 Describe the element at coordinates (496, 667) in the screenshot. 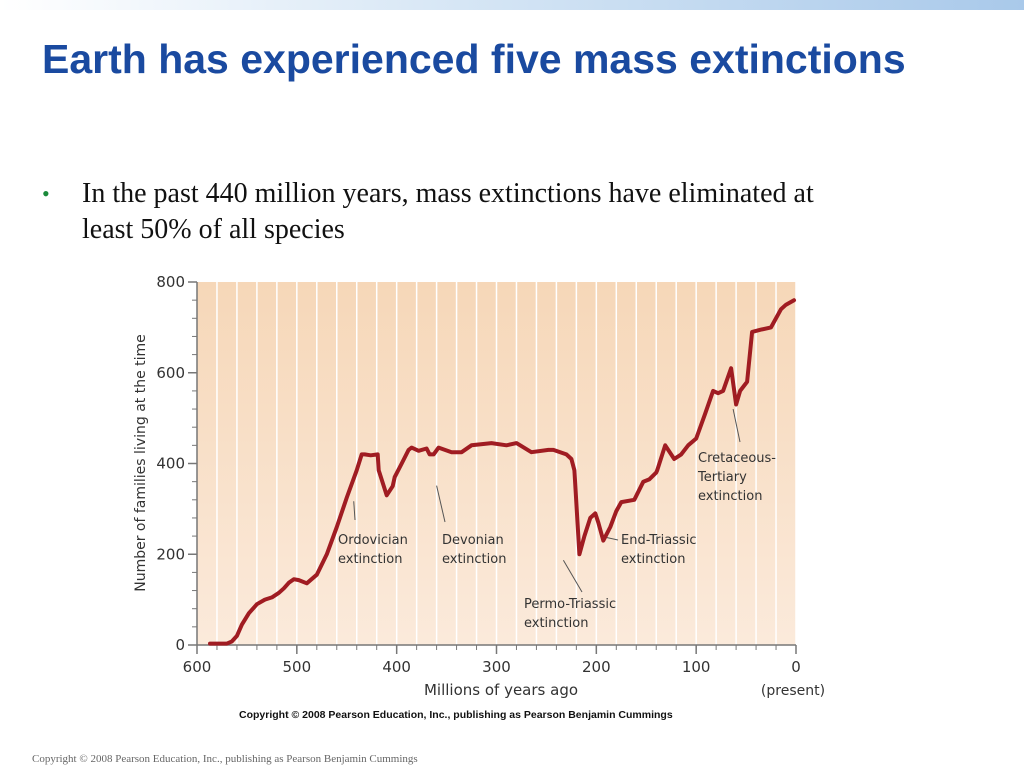

I see `x-tick-label: 300` at that location.